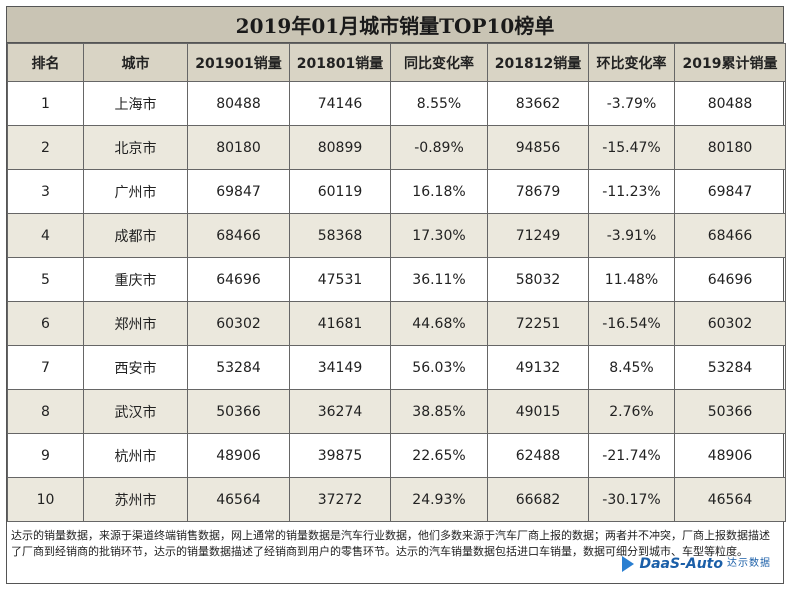  Describe the element at coordinates (45, 235) in the screenshot. I see `table-cell: 4` at that location.